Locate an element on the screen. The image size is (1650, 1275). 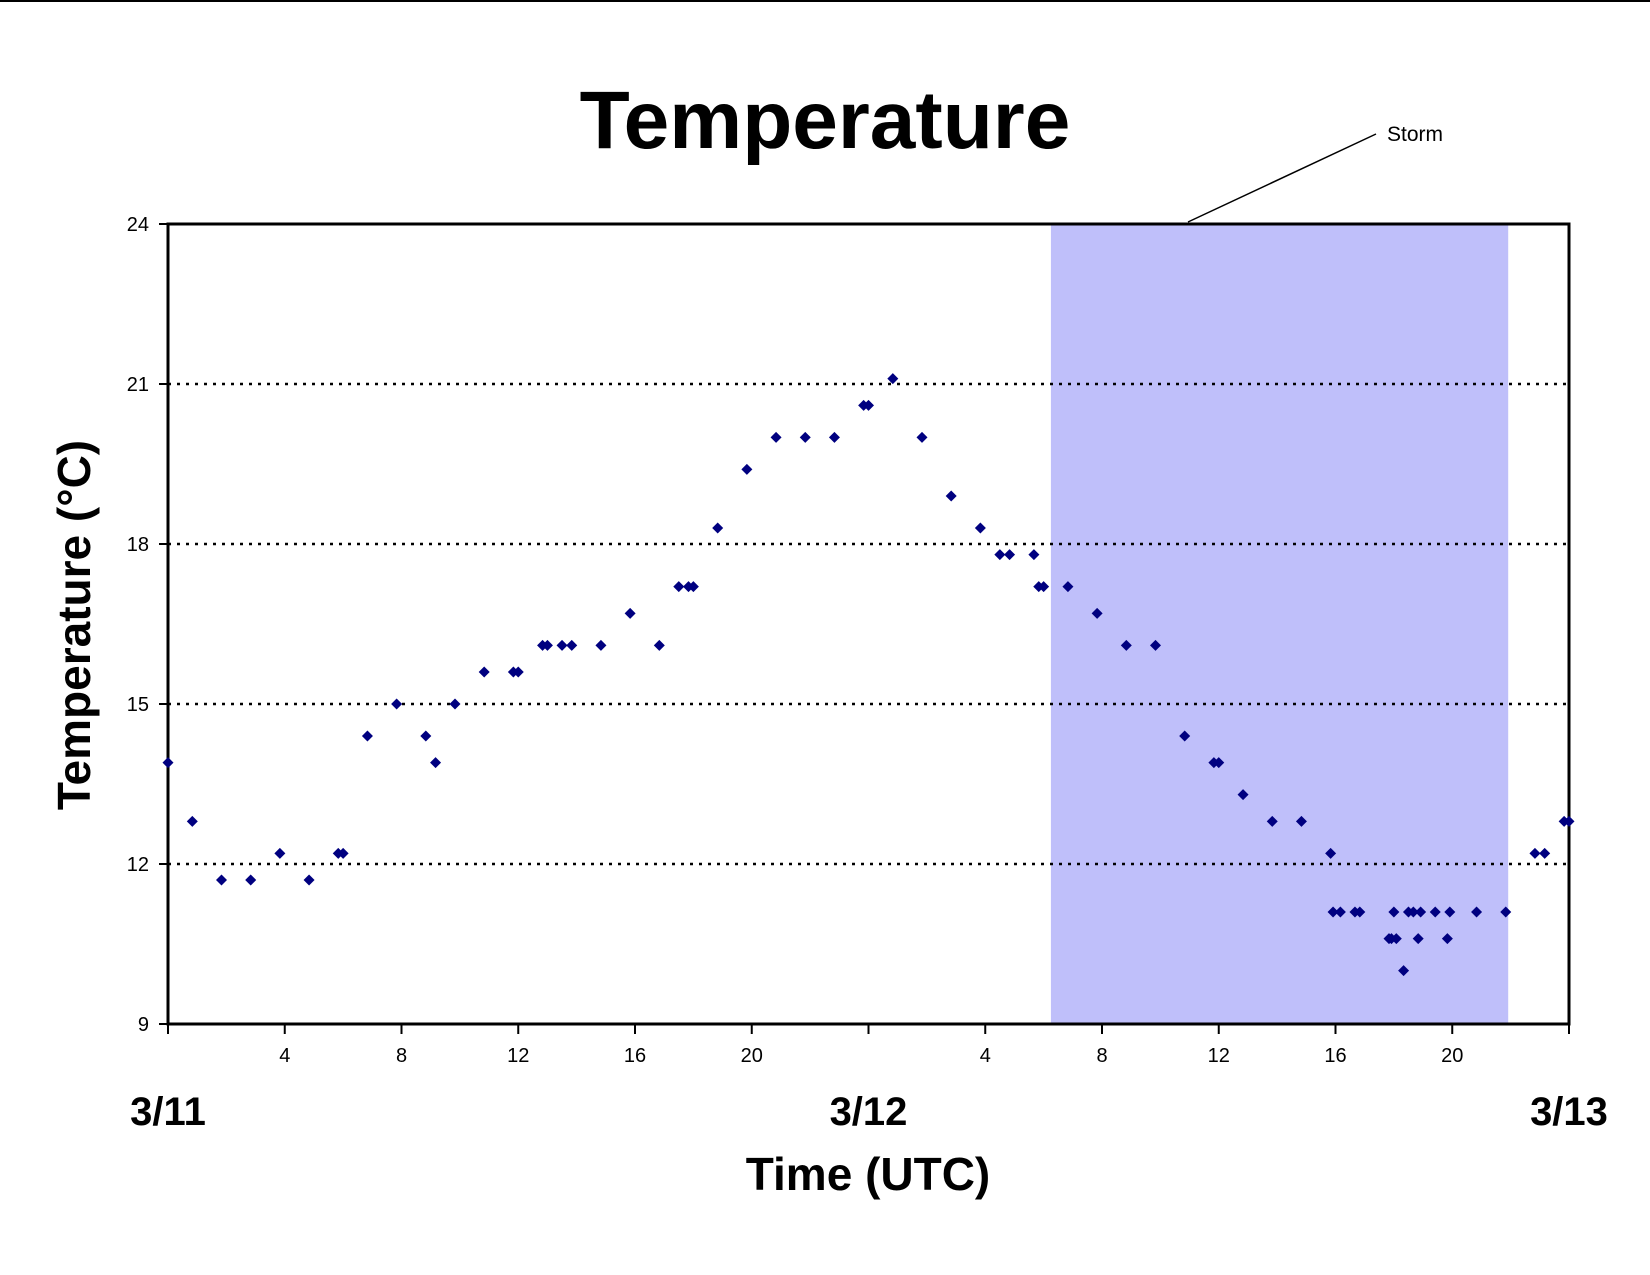
y-tick-label: 9 is located at coordinates (143, 1025).